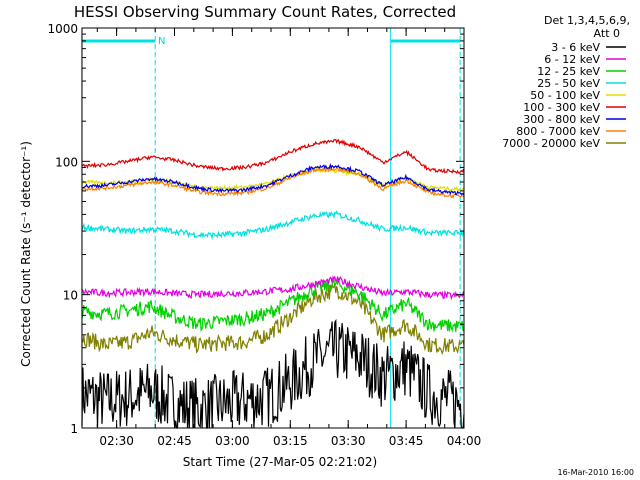  I want to click on legend-header-line2: Att 0, so click(607, 33).